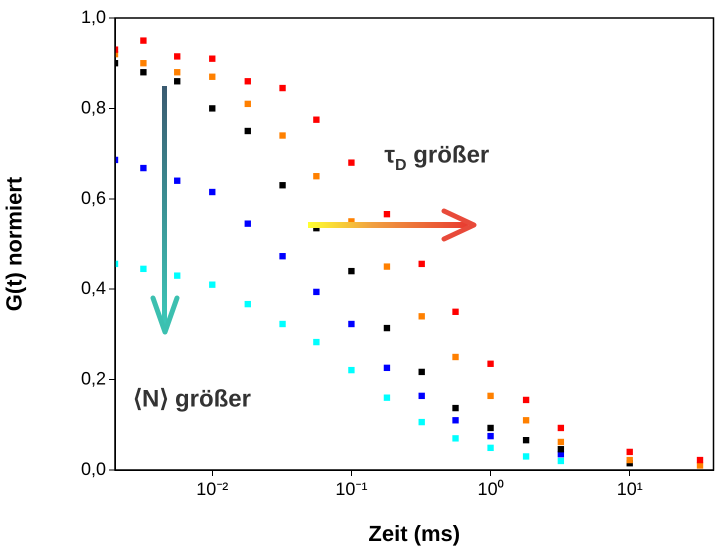  What do you see at coordinates (93, 468) in the screenshot?
I see `y-tick-label: 0,0` at bounding box center [93, 468].